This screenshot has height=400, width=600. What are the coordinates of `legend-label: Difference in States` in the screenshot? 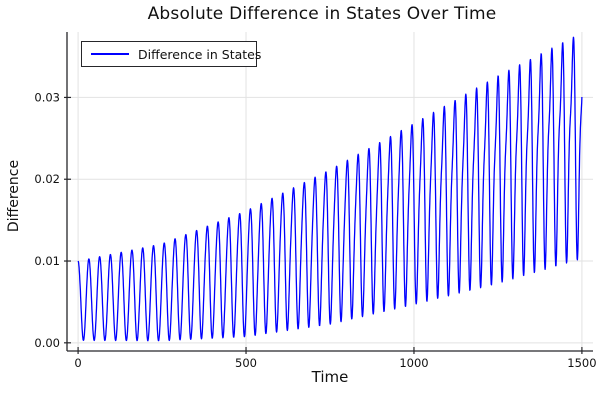 It's located at (200, 54).